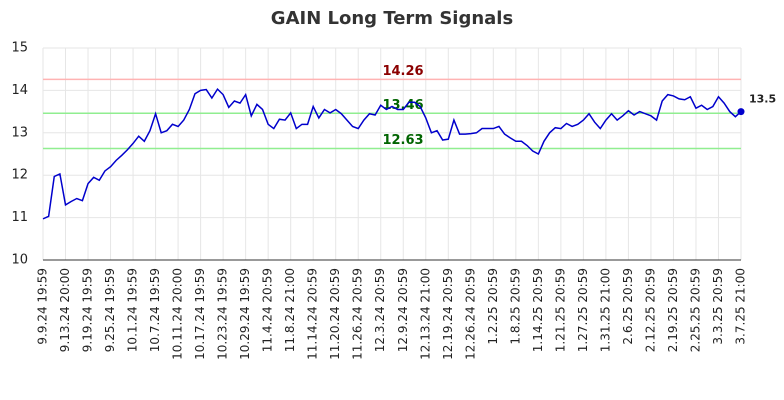  Describe the element at coordinates (515, 306) in the screenshot. I see `x-tick-label: 1.8.25 20:59` at that location.